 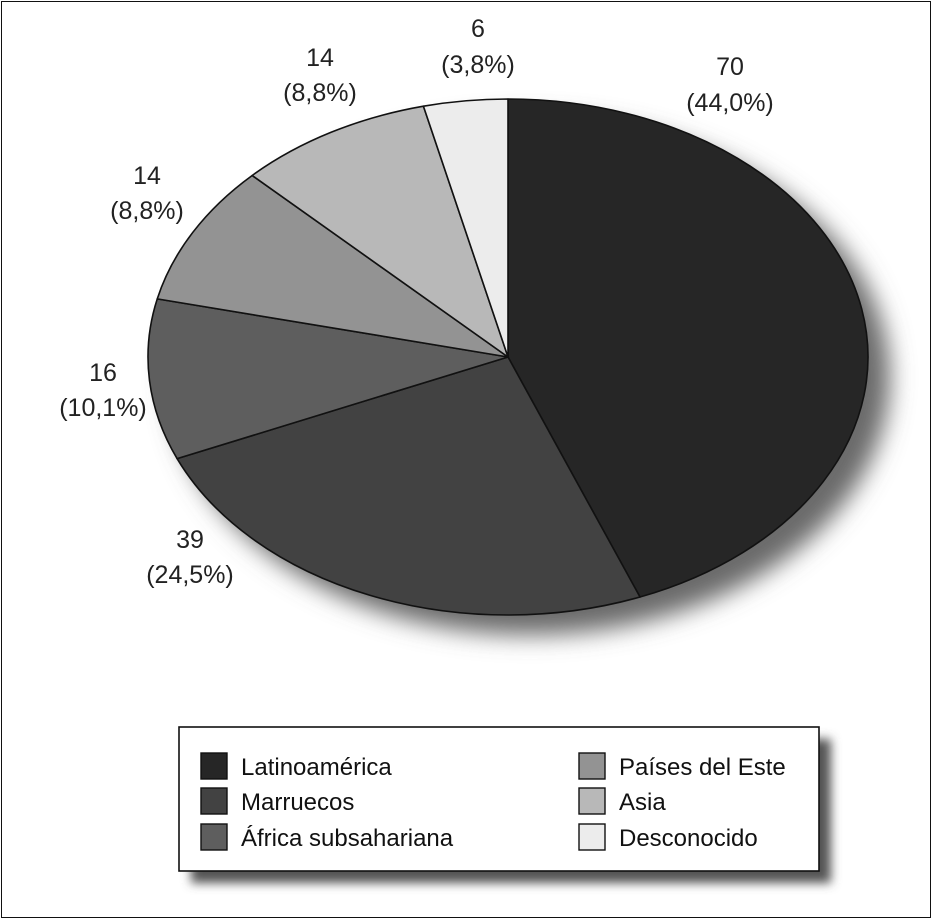 I want to click on legend-label: Asia, so click(x=642, y=802).